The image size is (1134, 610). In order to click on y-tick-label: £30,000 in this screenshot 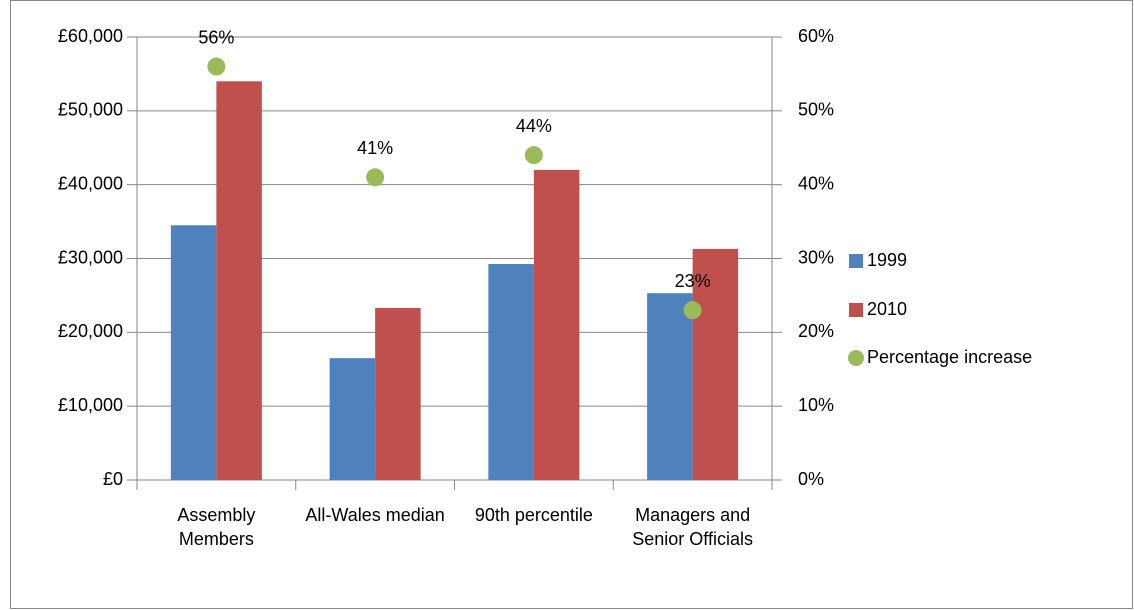, I will do `click(90, 257)`.